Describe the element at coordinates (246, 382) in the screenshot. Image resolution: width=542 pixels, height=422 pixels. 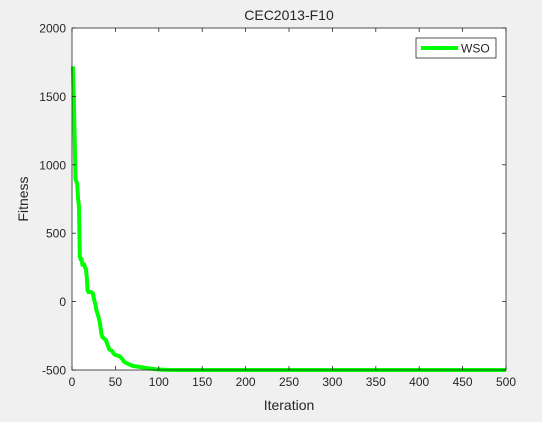
I see `x-tick-label: 200` at that location.